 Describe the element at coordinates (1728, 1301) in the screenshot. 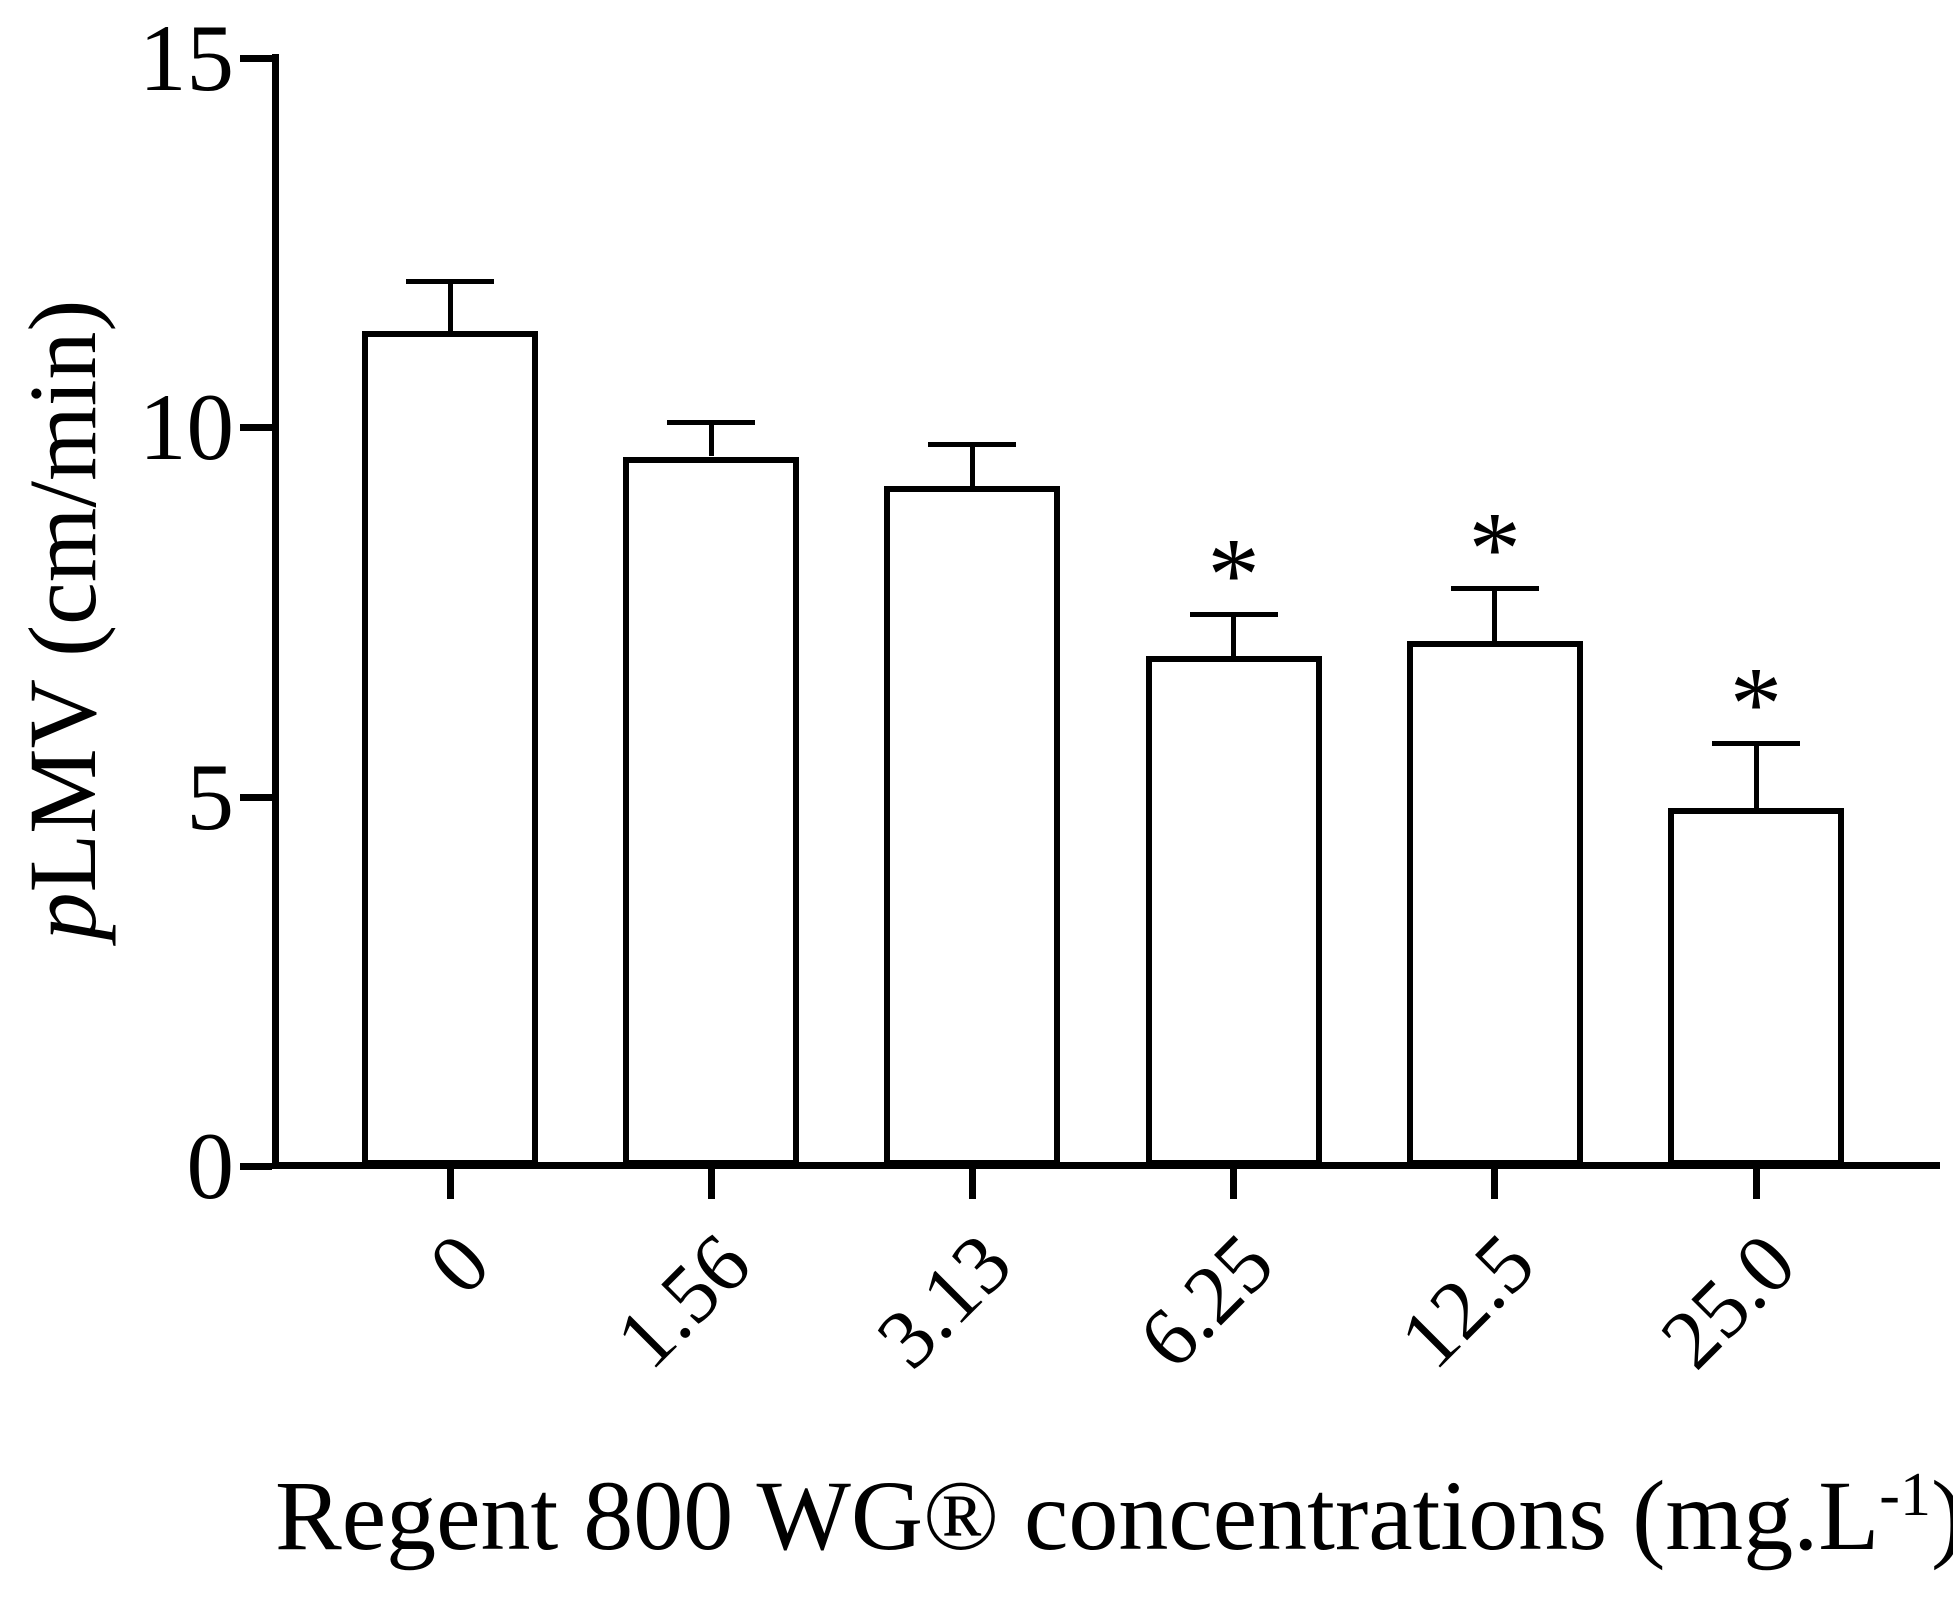

I see `x-tick-label-text: 25.0` at that location.